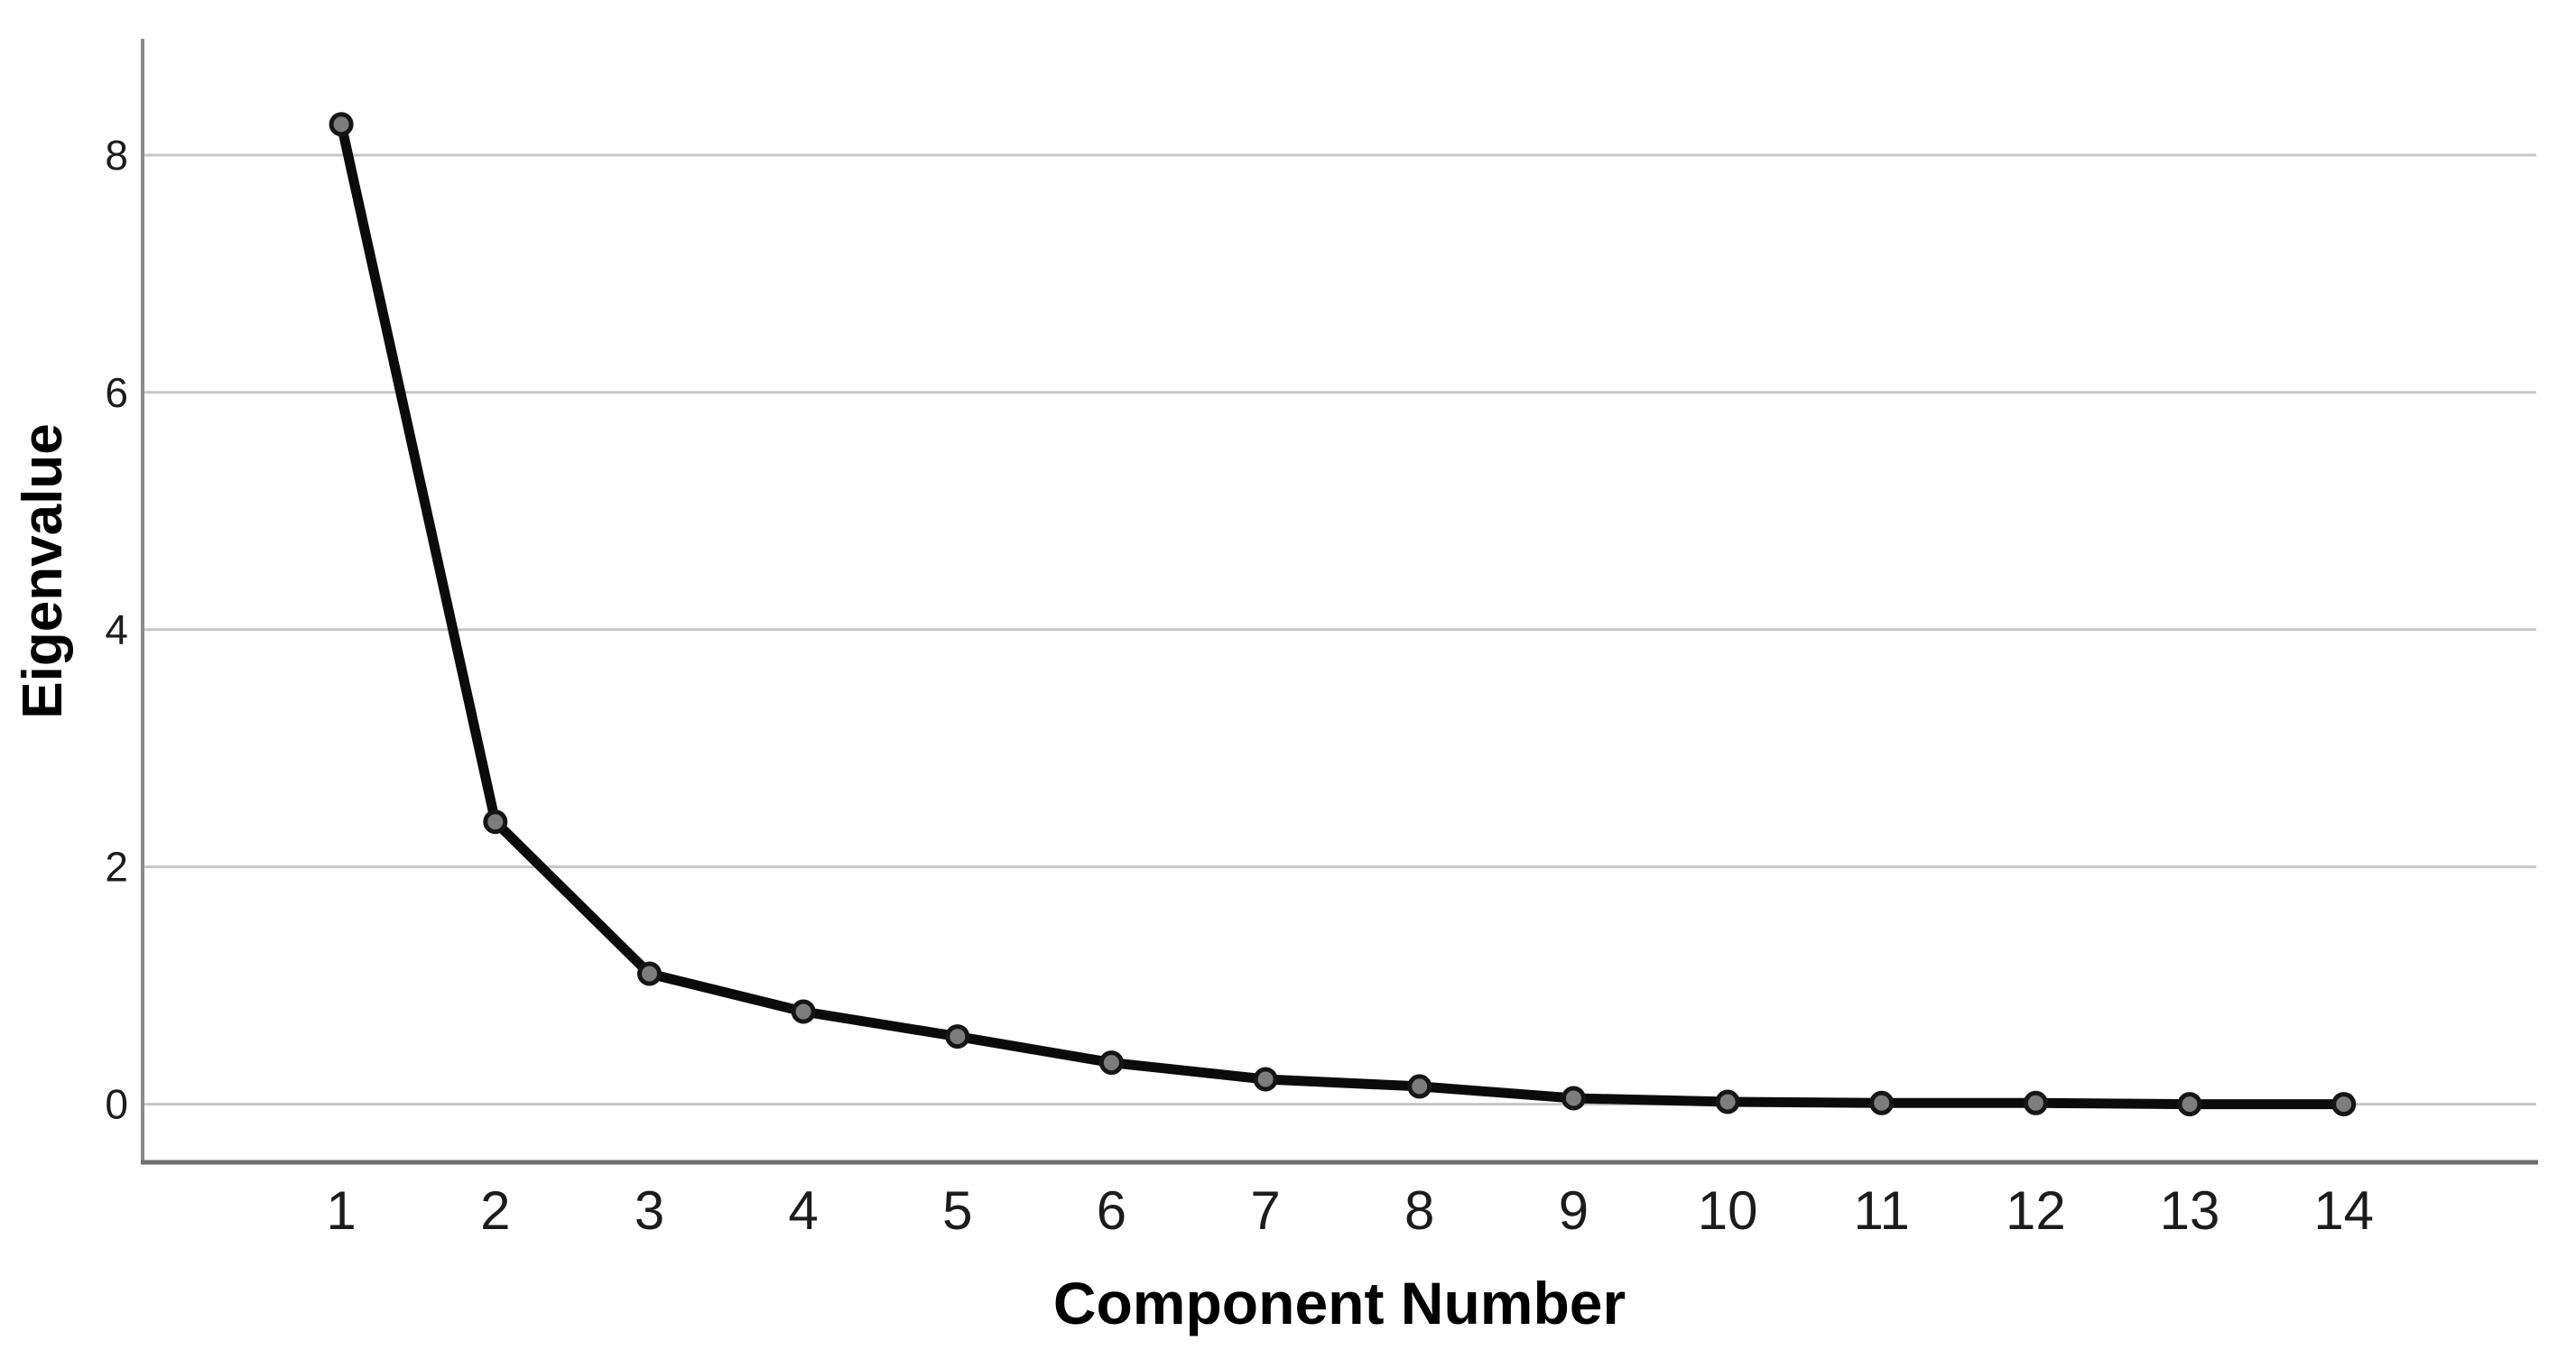 This screenshot has width=2576, height=1350. I want to click on y-tick-label-0: 0, so click(117, 1104).